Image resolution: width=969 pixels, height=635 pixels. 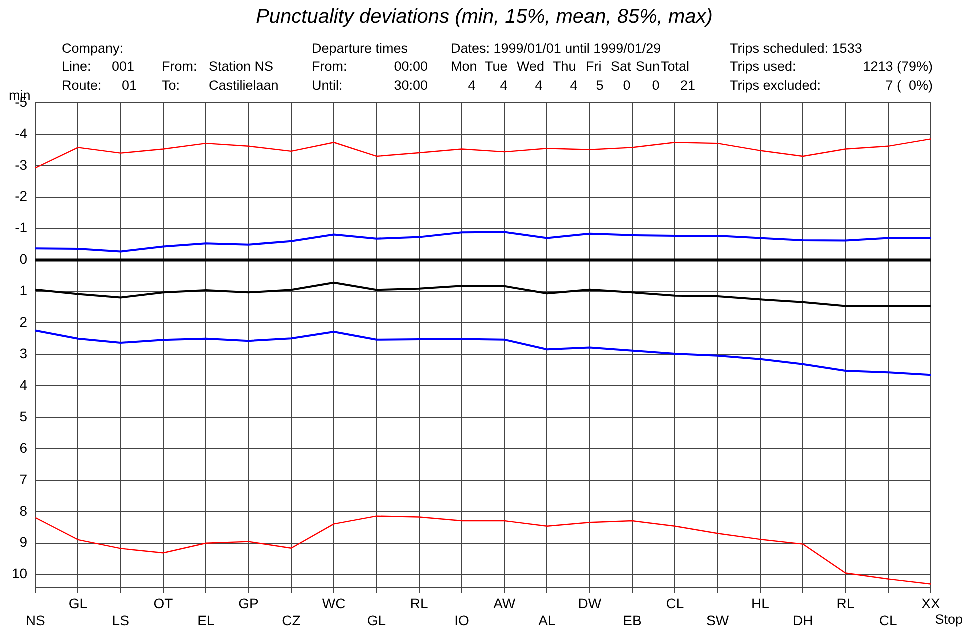 What do you see at coordinates (411, 86) in the screenshot?
I see `text: 30:00` at bounding box center [411, 86].